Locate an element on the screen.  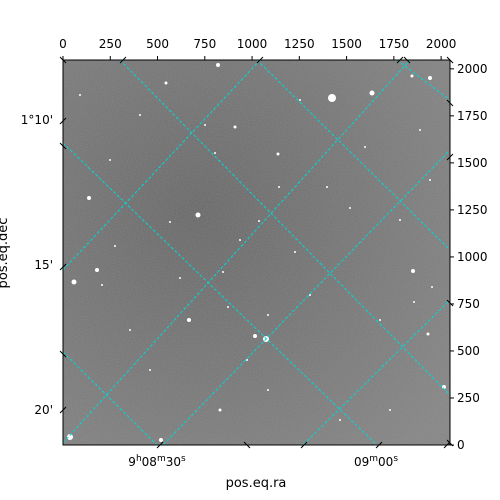
dec-tick-label: 20' is located at coordinates (43, 410).